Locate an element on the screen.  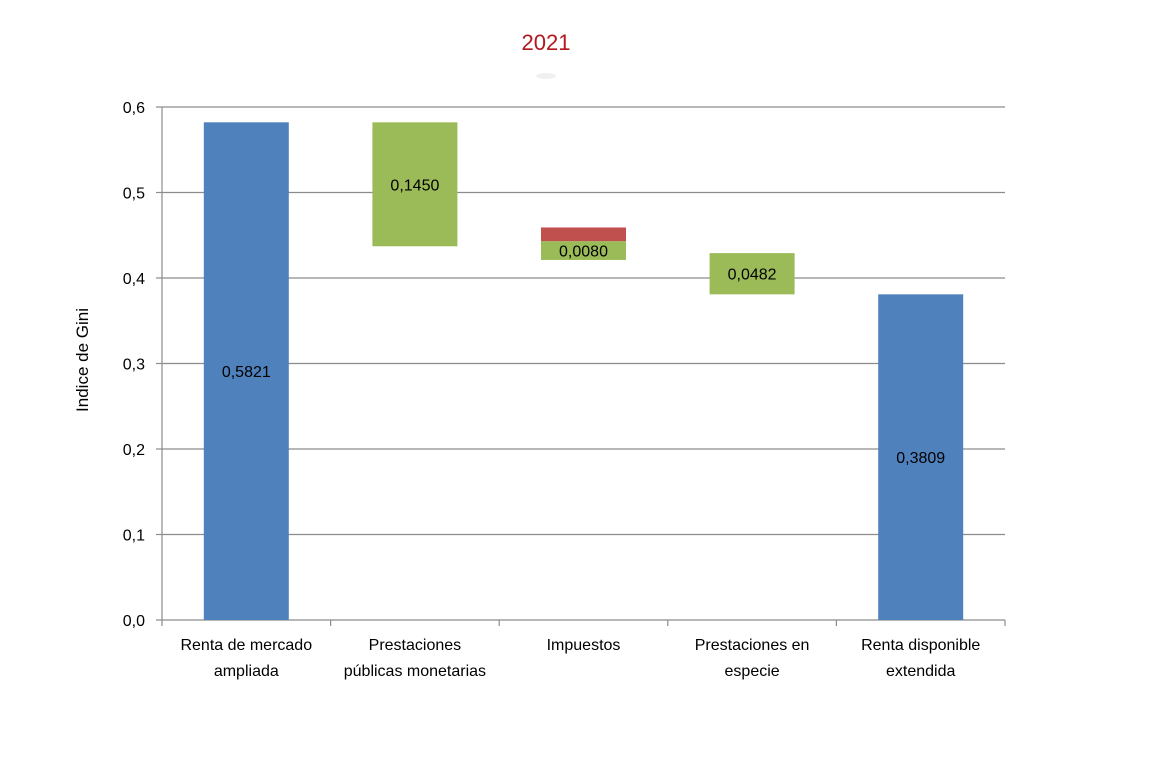
data-label-1: 0,5821 is located at coordinates (246, 372).